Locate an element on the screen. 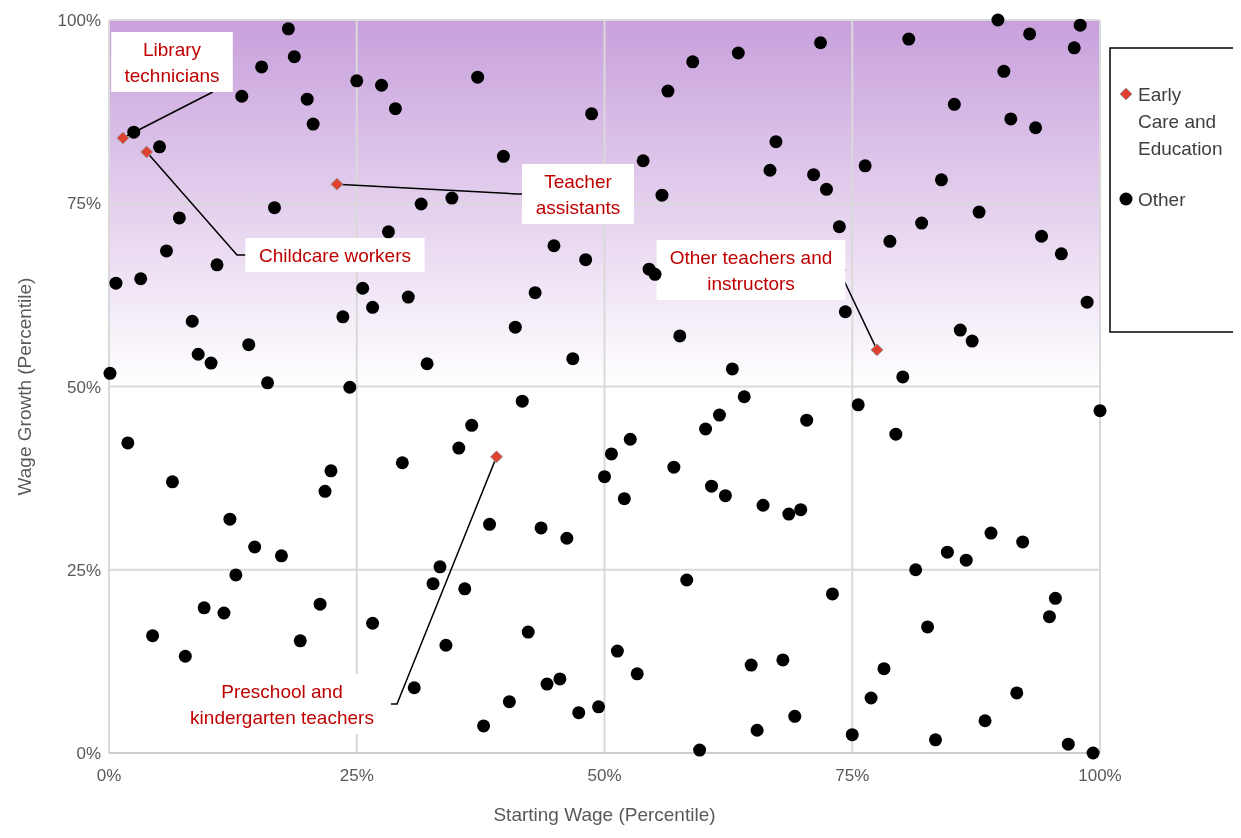 The height and width of the screenshot is (838, 1241). annotation: Teacher assistants is located at coordinates (578, 194).